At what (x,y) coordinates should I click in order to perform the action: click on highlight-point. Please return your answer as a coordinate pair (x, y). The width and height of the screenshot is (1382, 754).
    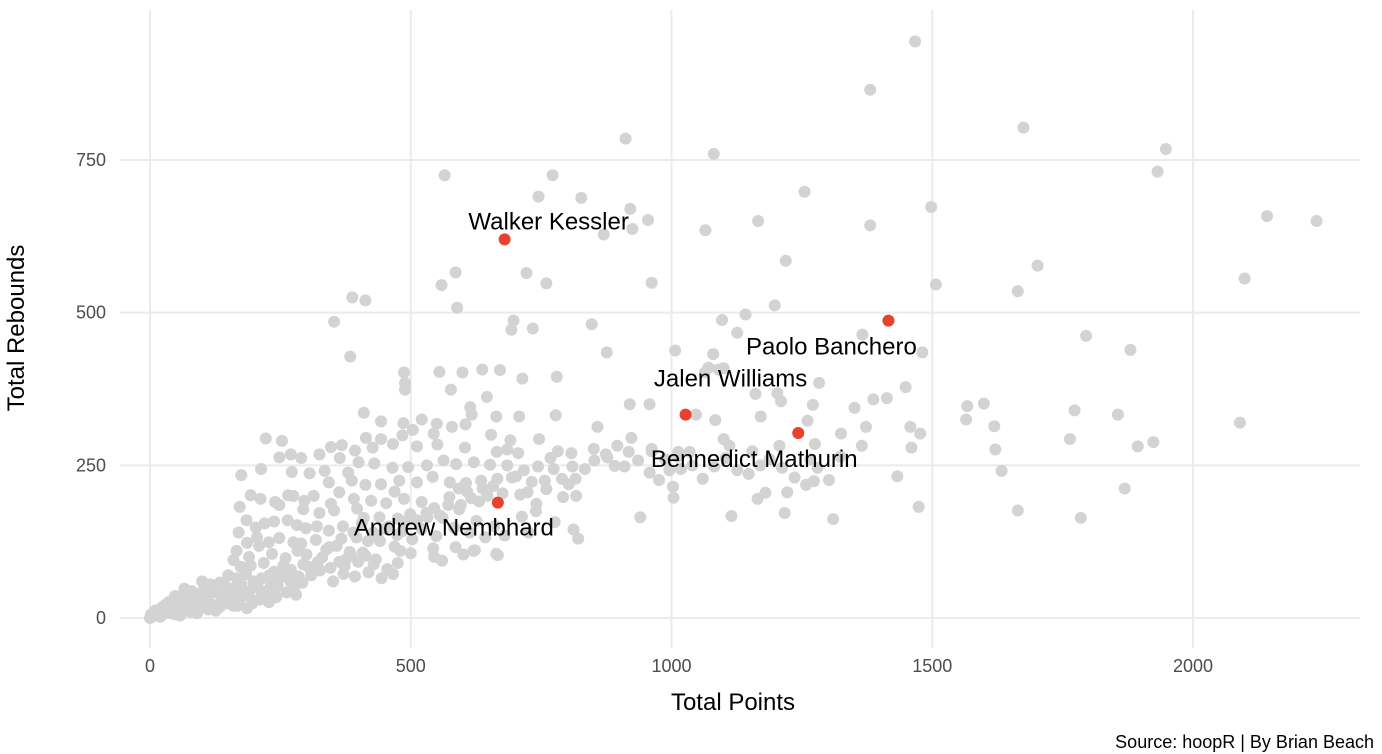
    Looking at the image, I should click on (798, 432).